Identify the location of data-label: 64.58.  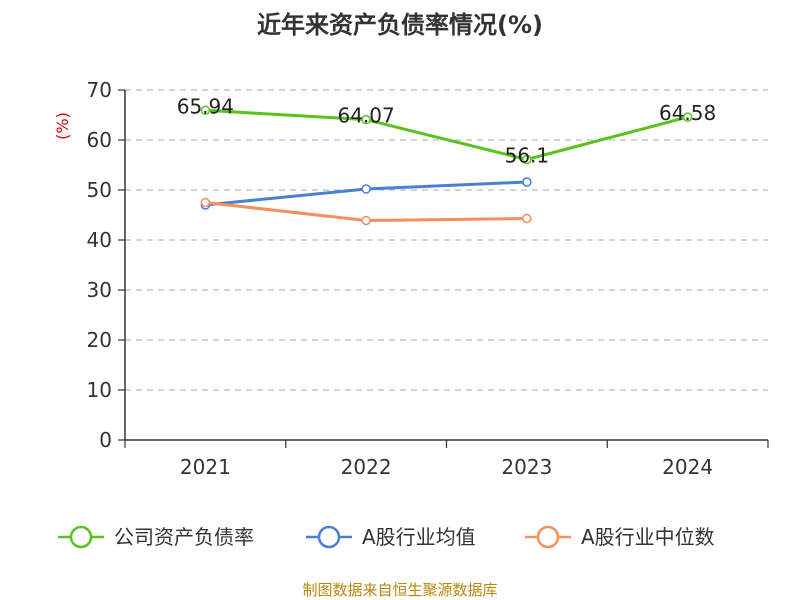
(687, 113).